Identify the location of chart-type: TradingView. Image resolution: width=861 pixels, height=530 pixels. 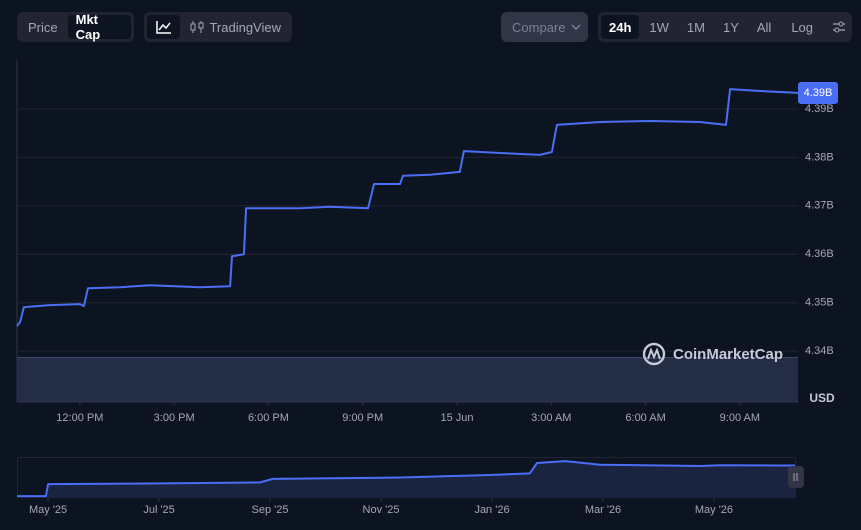
(218, 27).